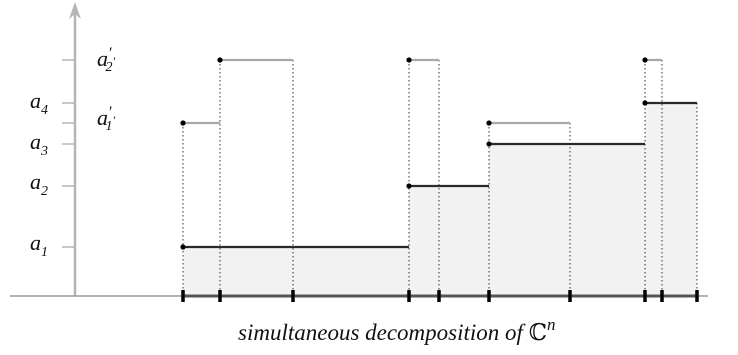  I want to click on caption-exponent: n, so click(551, 324).